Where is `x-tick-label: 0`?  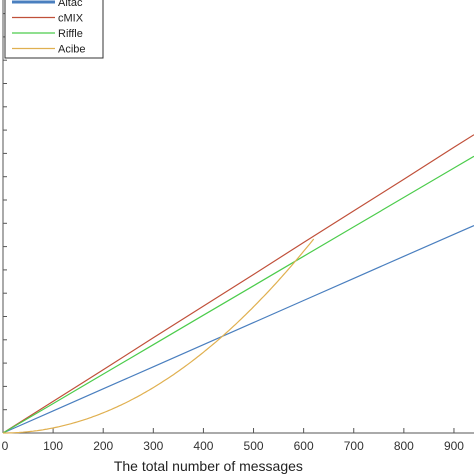
x-tick-label: 0 is located at coordinates (5, 446).